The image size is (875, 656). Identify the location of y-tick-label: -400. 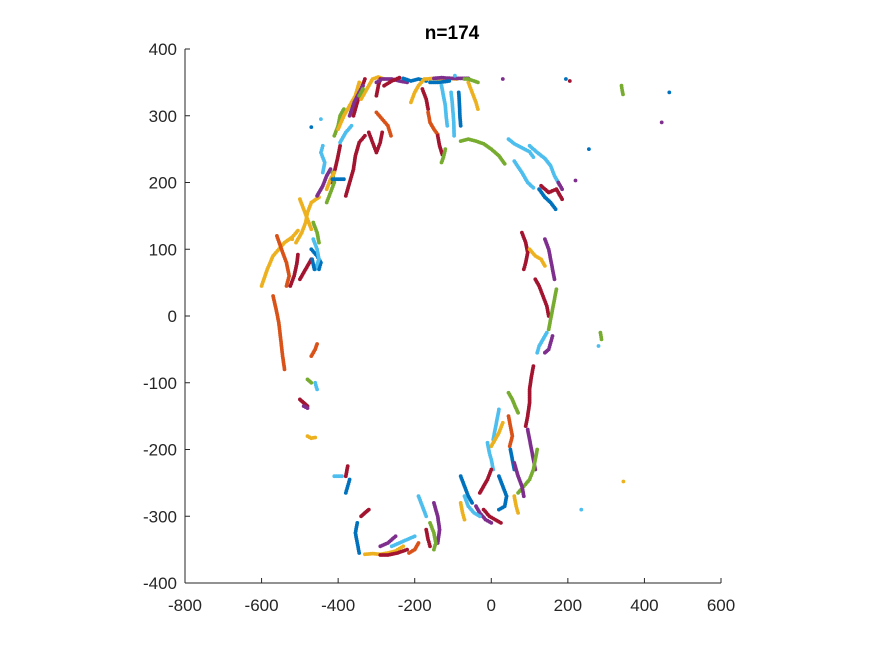
(160, 583).